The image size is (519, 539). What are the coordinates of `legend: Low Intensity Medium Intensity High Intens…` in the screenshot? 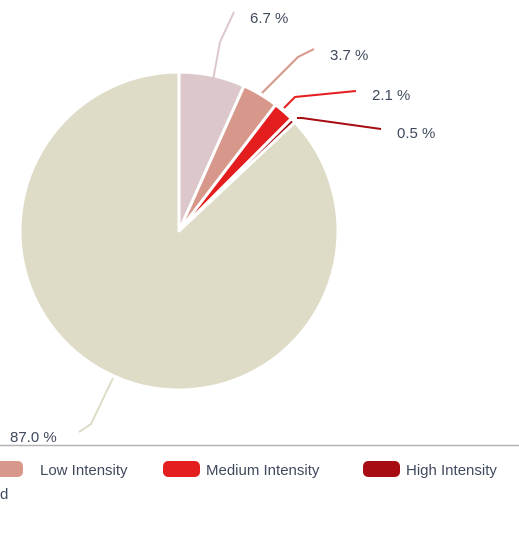 It's located at (248, 482).